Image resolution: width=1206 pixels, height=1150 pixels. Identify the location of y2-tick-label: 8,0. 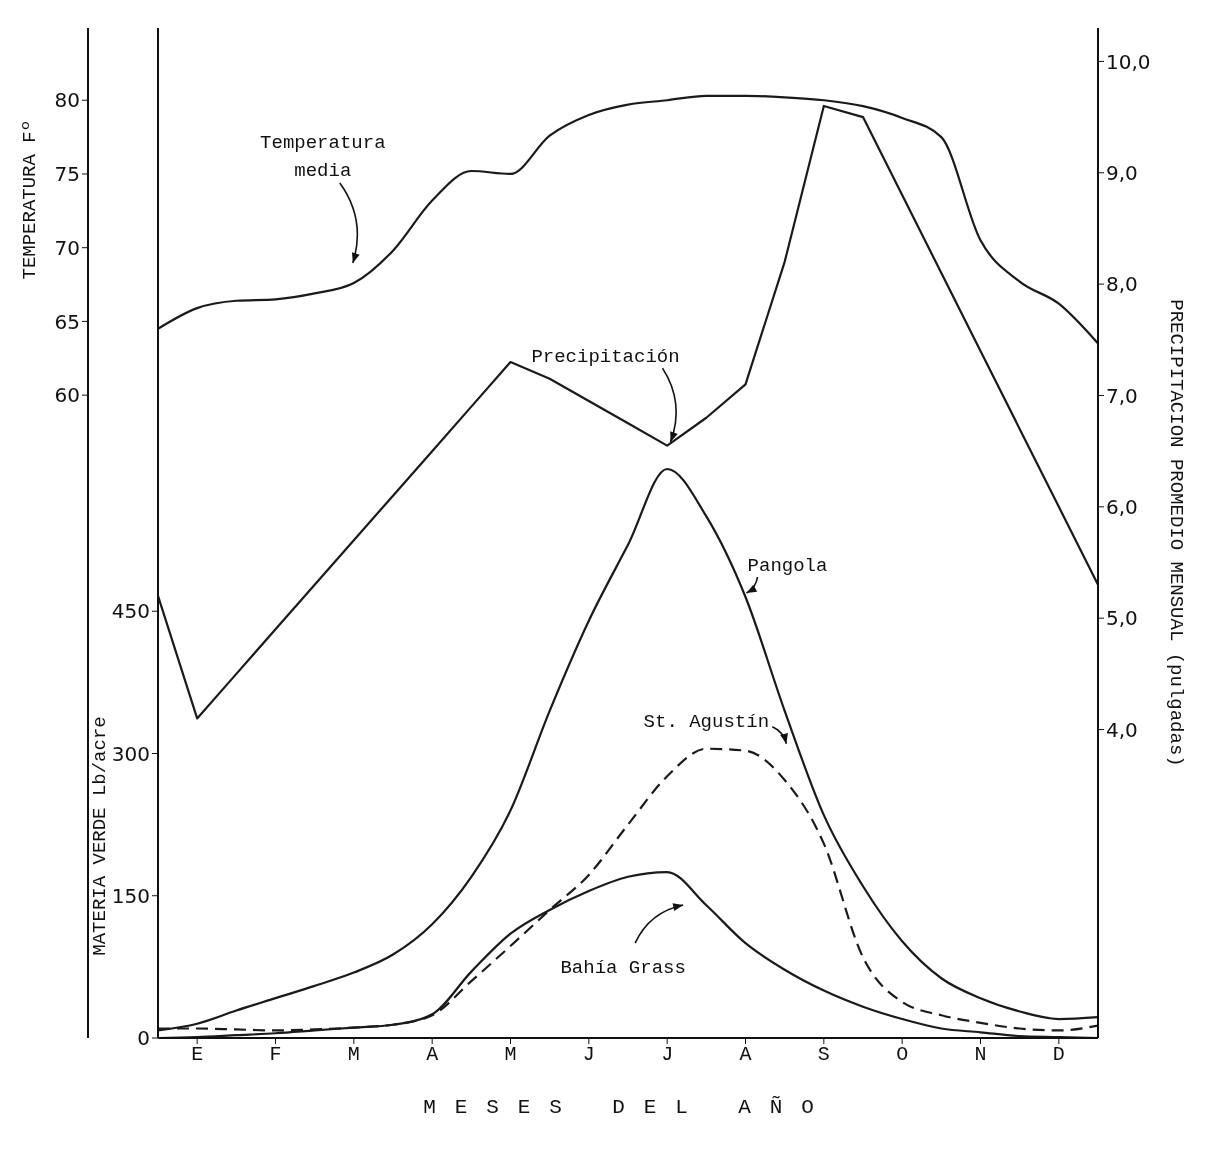
(1122, 284).